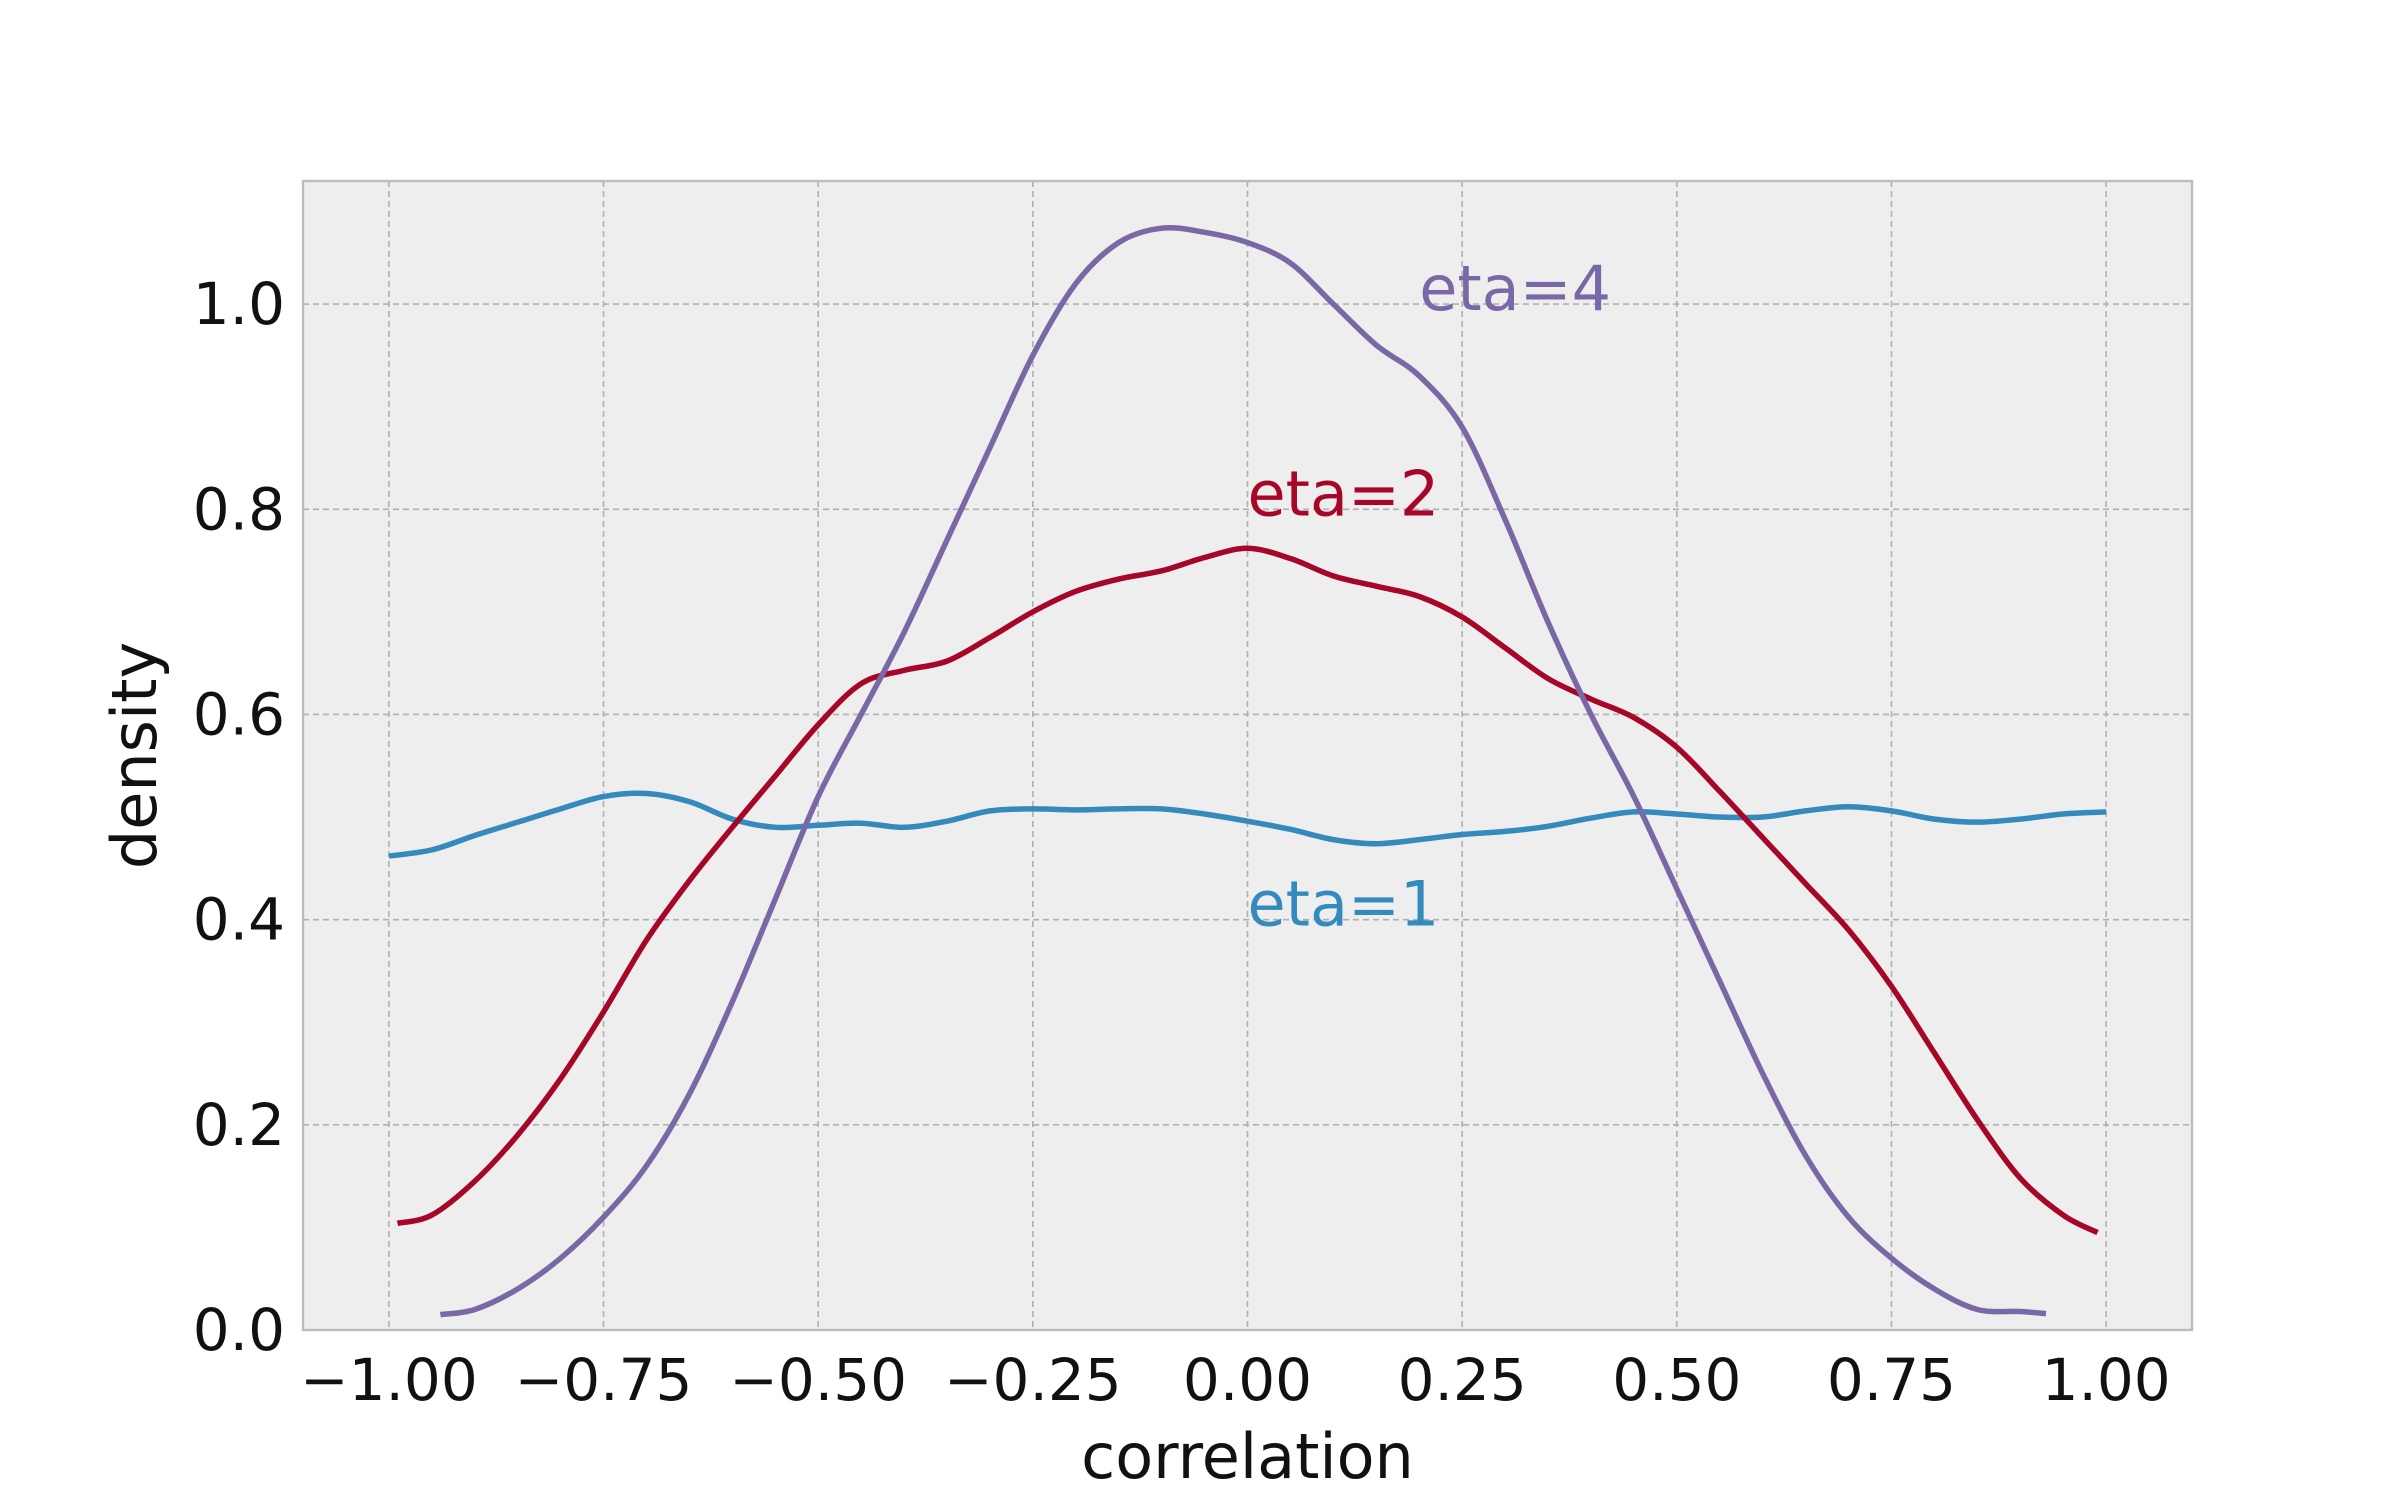 This screenshot has width=2400, height=1504. I want to click on y-tick-label: 0.2, so click(239, 1125).